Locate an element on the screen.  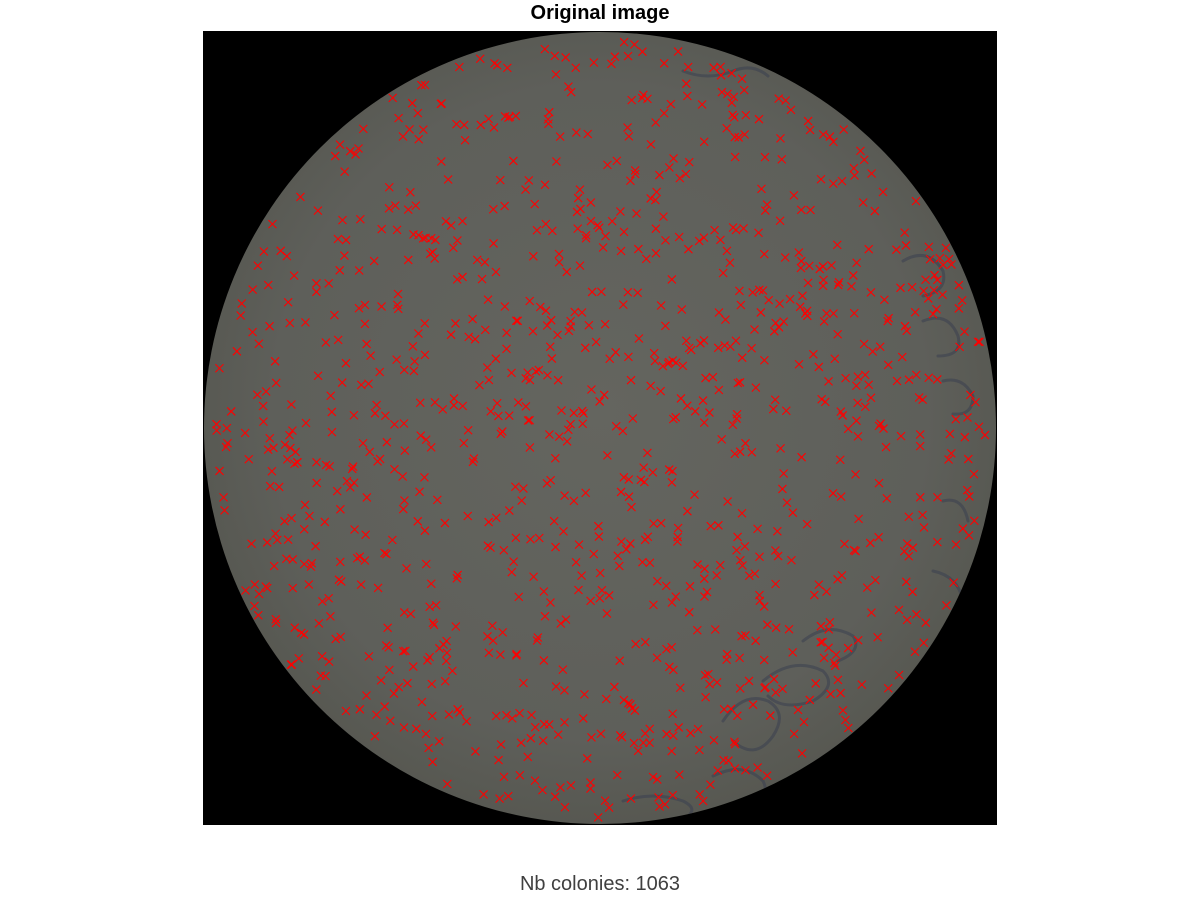
handwriting-stroke is located at coordinates (958, 397).